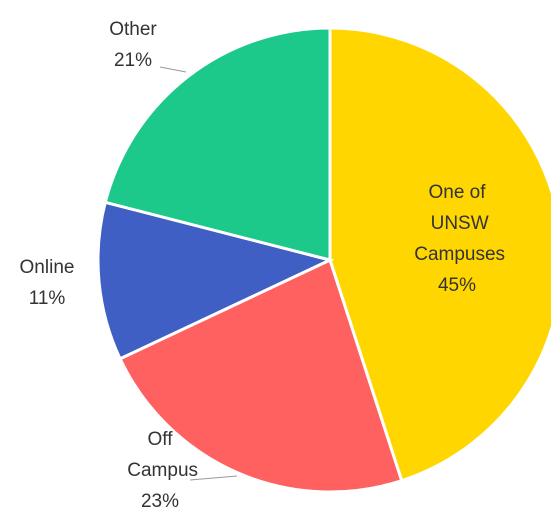  What do you see at coordinates (160, 470) in the screenshot?
I see `label-line: Campus` at bounding box center [160, 470].